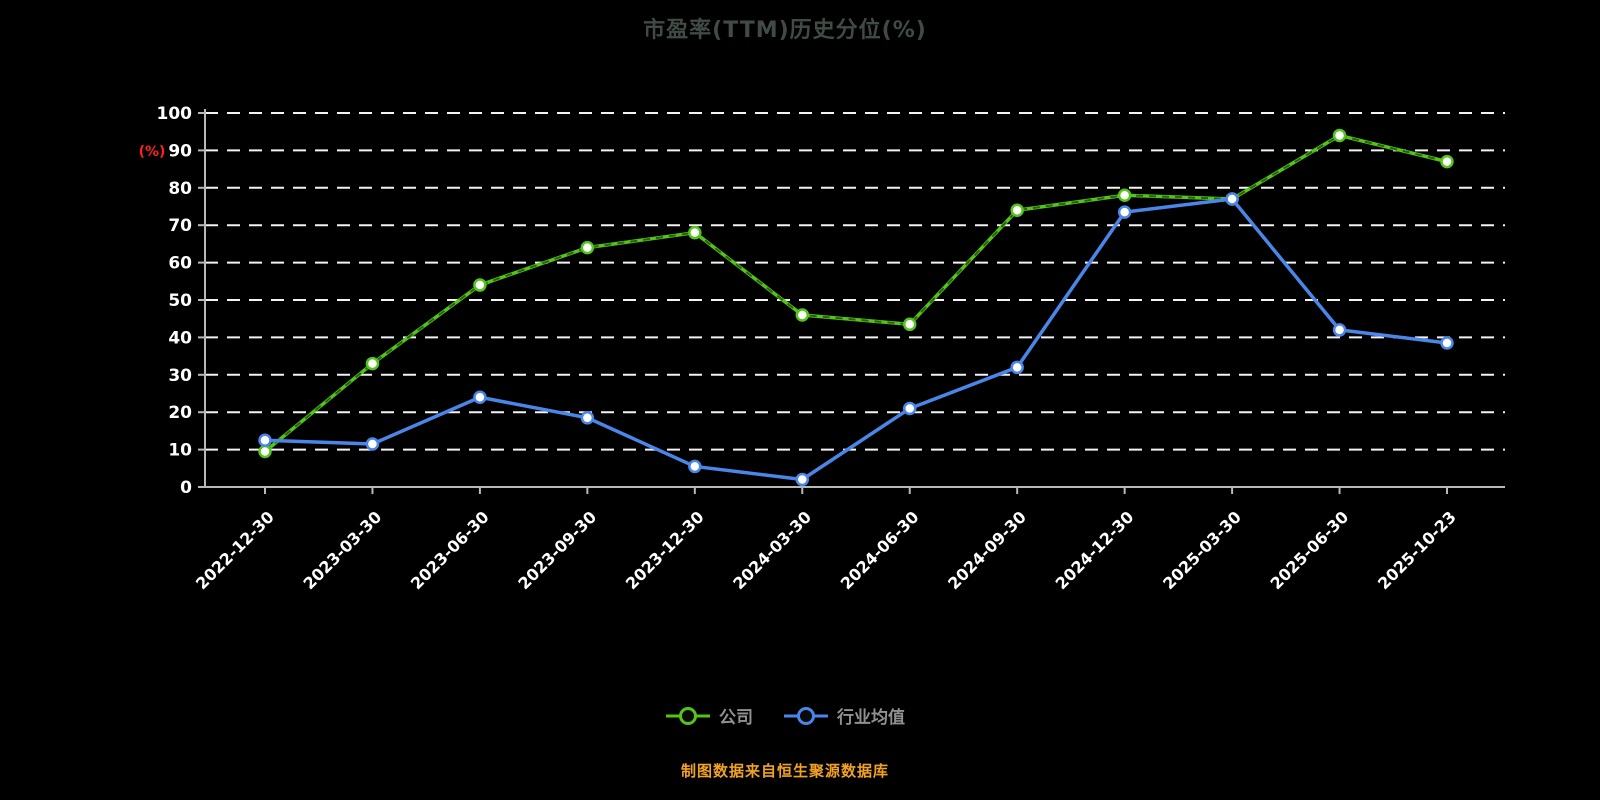 This screenshot has height=800, width=1600. What do you see at coordinates (1417, 550) in the screenshot?
I see `x-tick-label: 2025-10-23` at bounding box center [1417, 550].